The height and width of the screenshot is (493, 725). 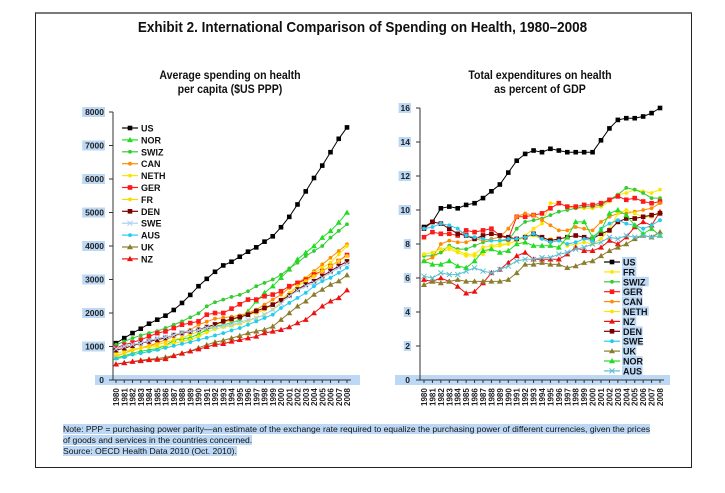 What do you see at coordinates (542, 238) in the screenshot?
I see `right-series-nor` at bounding box center [542, 238].